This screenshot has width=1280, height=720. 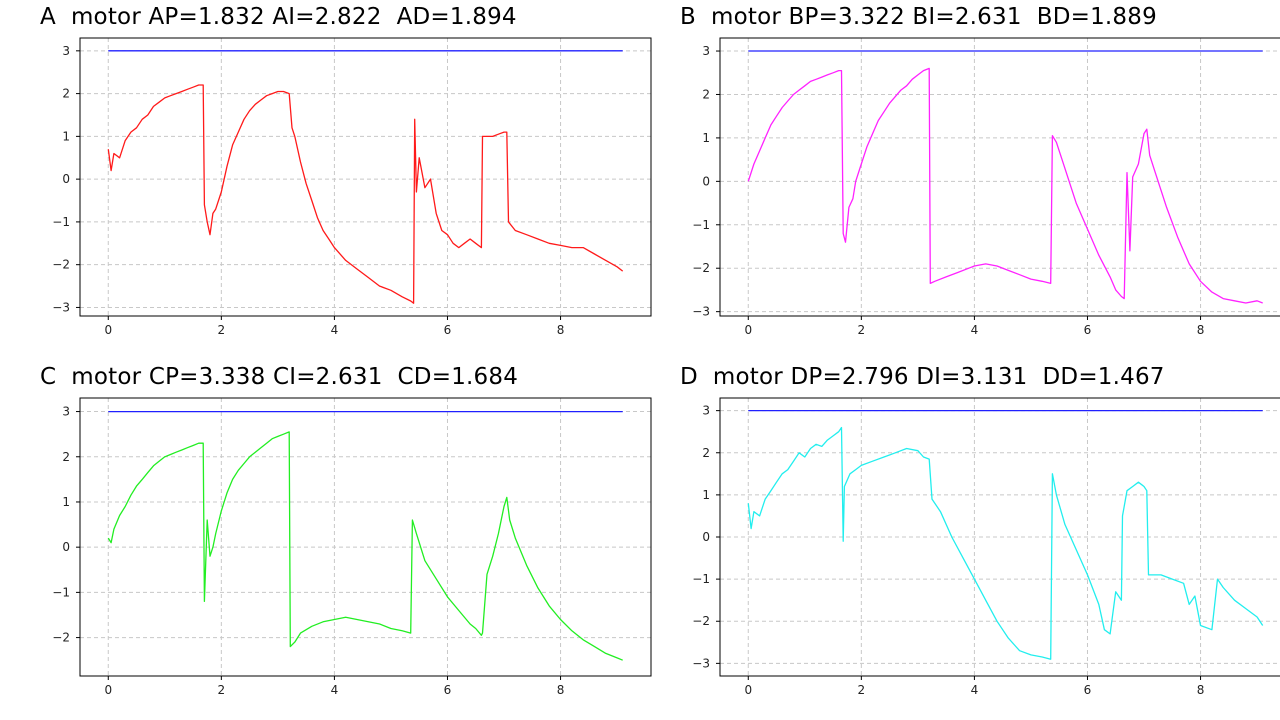 What do you see at coordinates (279, 377) in the screenshot?
I see `chart-title: C motor CP=3.338 CI=2.631 CD=1.684` at bounding box center [279, 377].